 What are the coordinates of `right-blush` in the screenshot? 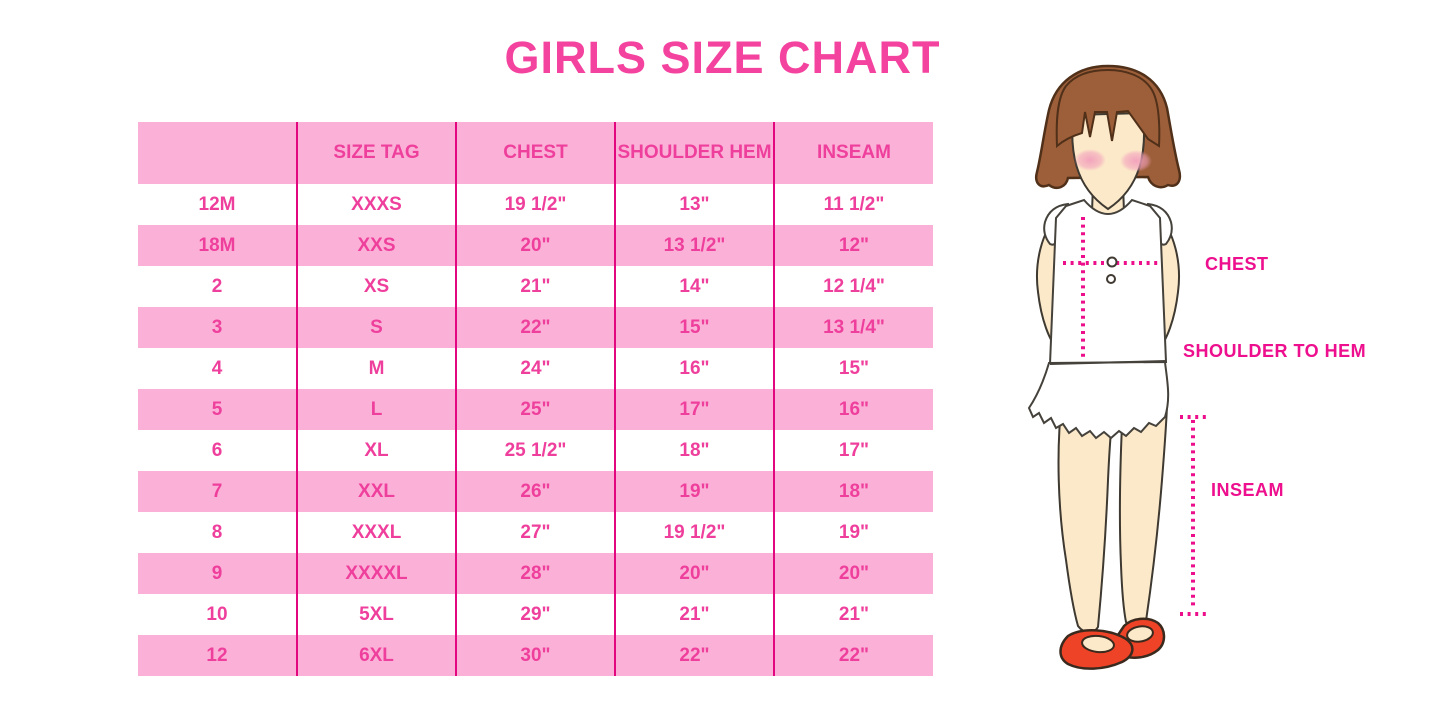 It's located at (1136, 161).